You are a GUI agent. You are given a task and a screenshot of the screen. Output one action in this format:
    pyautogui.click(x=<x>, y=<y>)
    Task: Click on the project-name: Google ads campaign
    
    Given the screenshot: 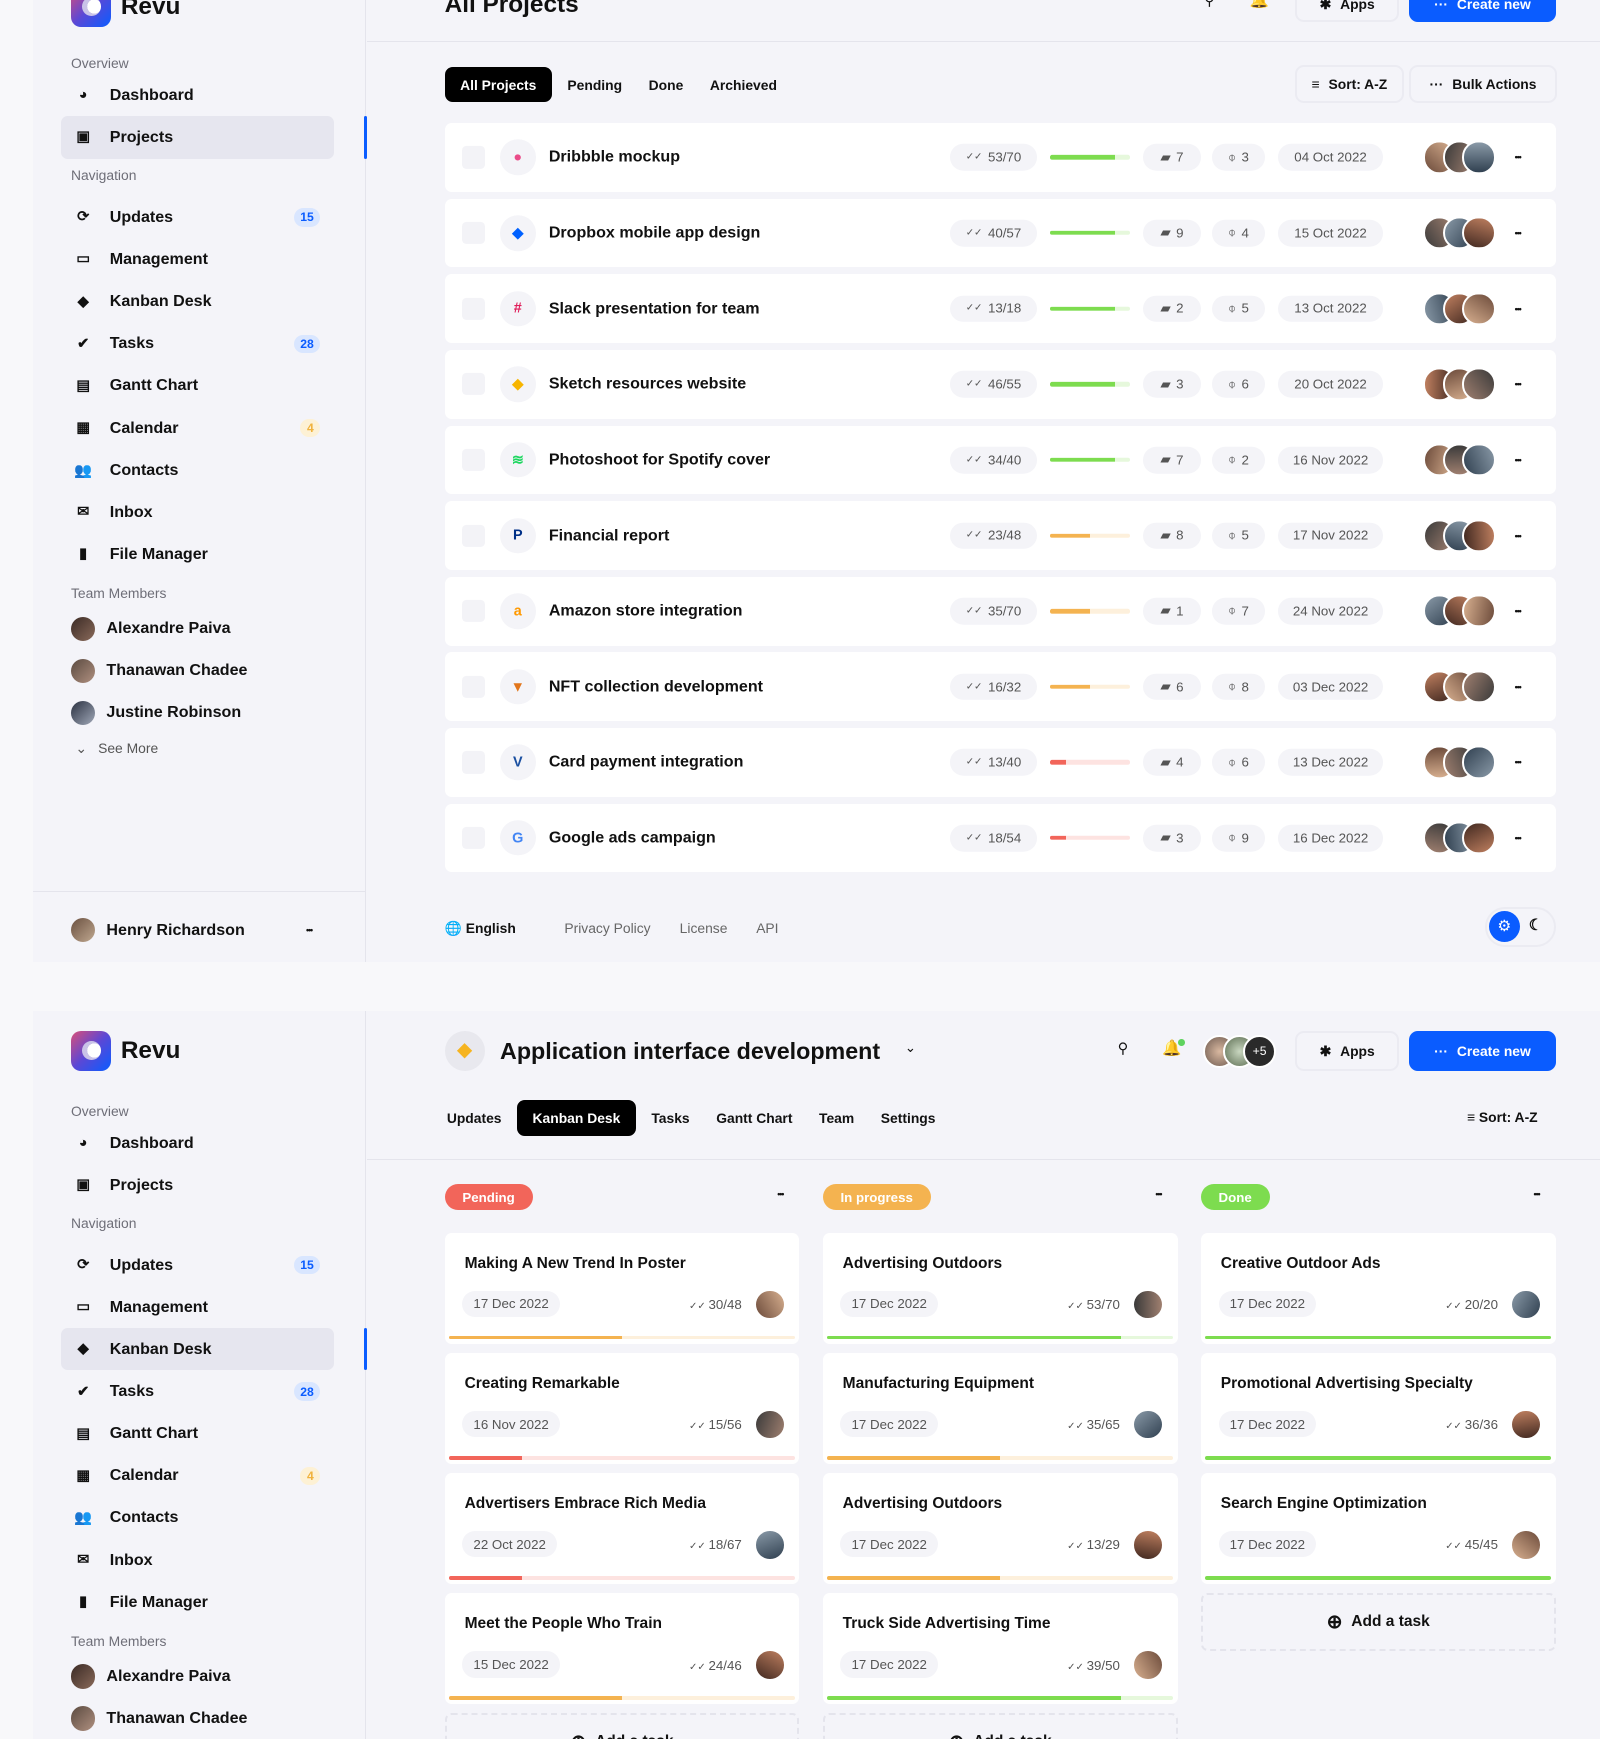 What is the action you would take?
    pyautogui.click(x=632, y=837)
    